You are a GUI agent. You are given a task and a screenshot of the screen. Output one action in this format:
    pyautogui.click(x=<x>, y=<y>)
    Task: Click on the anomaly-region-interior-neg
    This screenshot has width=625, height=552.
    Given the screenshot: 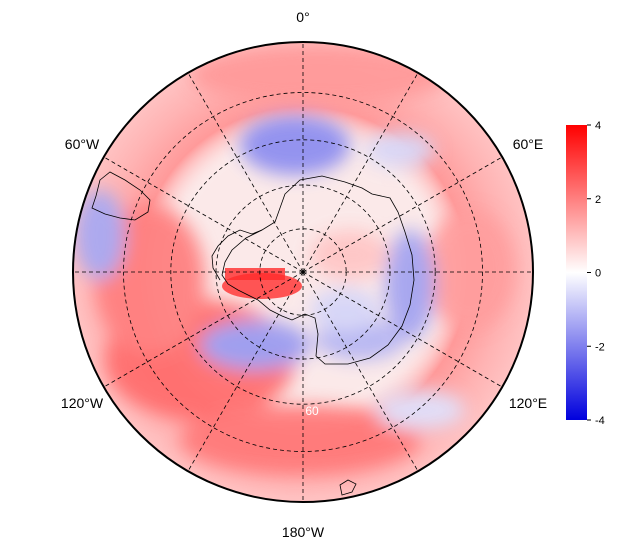 What is the action you would take?
    pyautogui.click(x=345, y=310)
    